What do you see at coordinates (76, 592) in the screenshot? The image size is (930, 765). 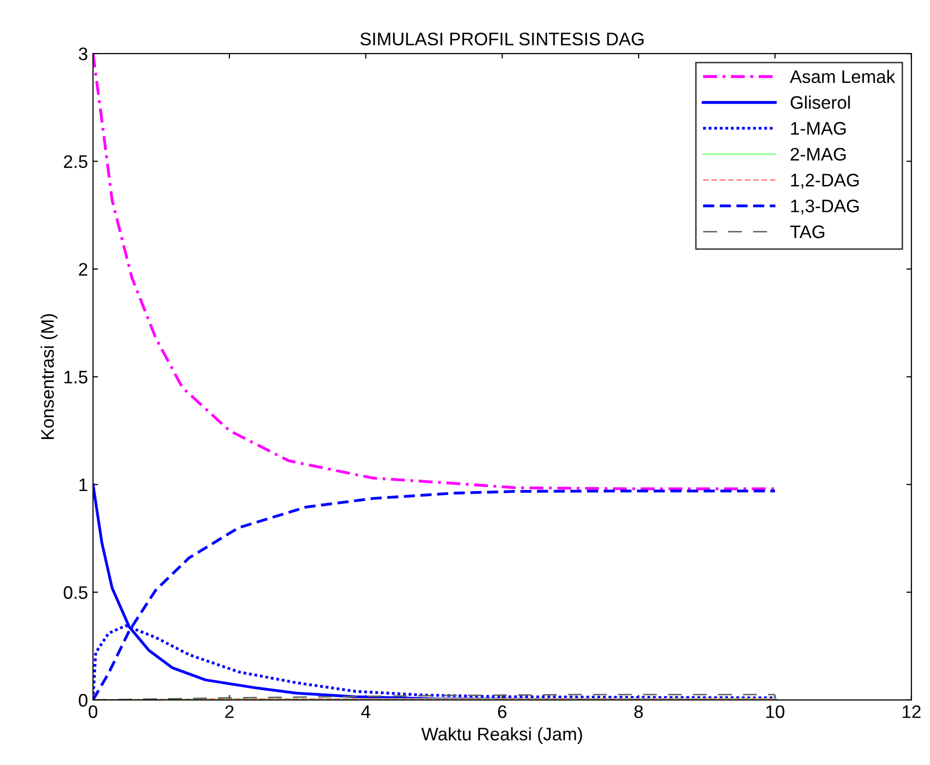 I see `y-tick-label: 0.5` at bounding box center [76, 592].